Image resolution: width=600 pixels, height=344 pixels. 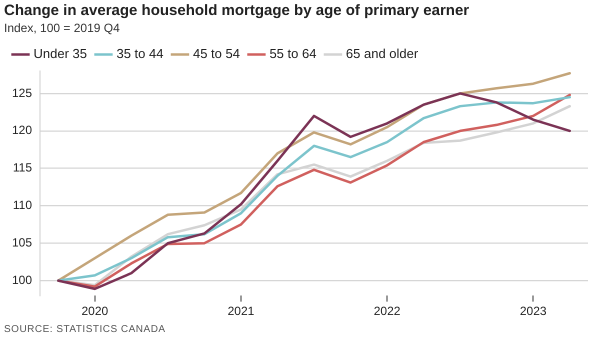 What do you see at coordinates (533, 311) in the screenshot?
I see `x-tick-label: 2023` at bounding box center [533, 311].